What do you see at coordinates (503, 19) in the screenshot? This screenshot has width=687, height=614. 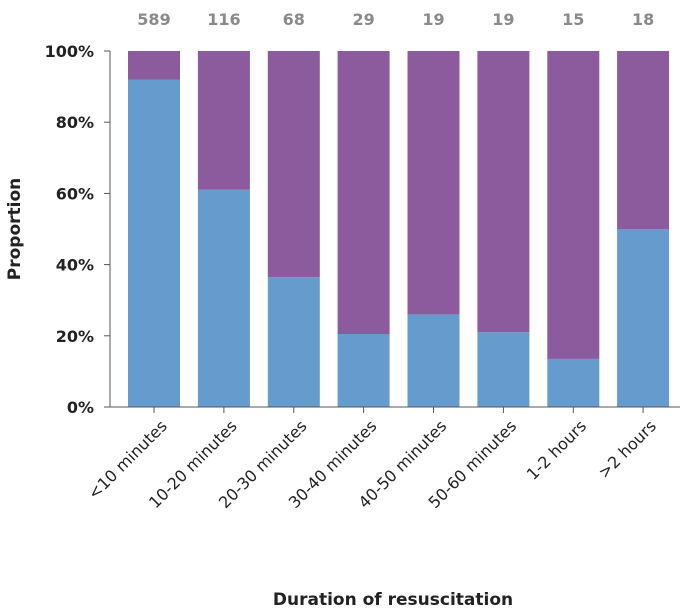 I see `count-label-6: 19` at bounding box center [503, 19].